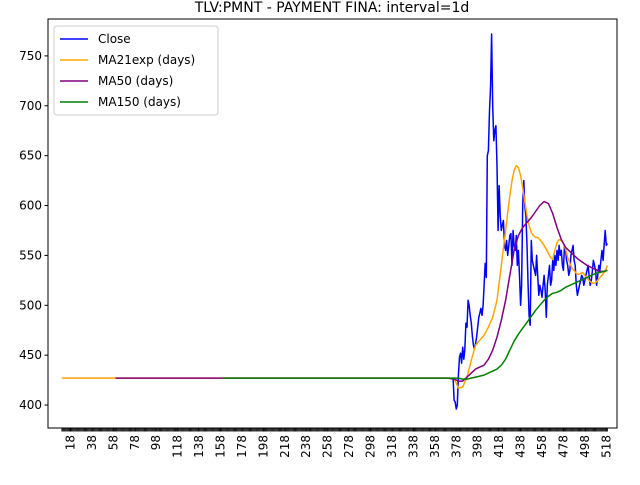 The width and height of the screenshot is (640, 485). Describe the element at coordinates (199, 446) in the screenshot. I see `x-tick-label: 138` at that location.